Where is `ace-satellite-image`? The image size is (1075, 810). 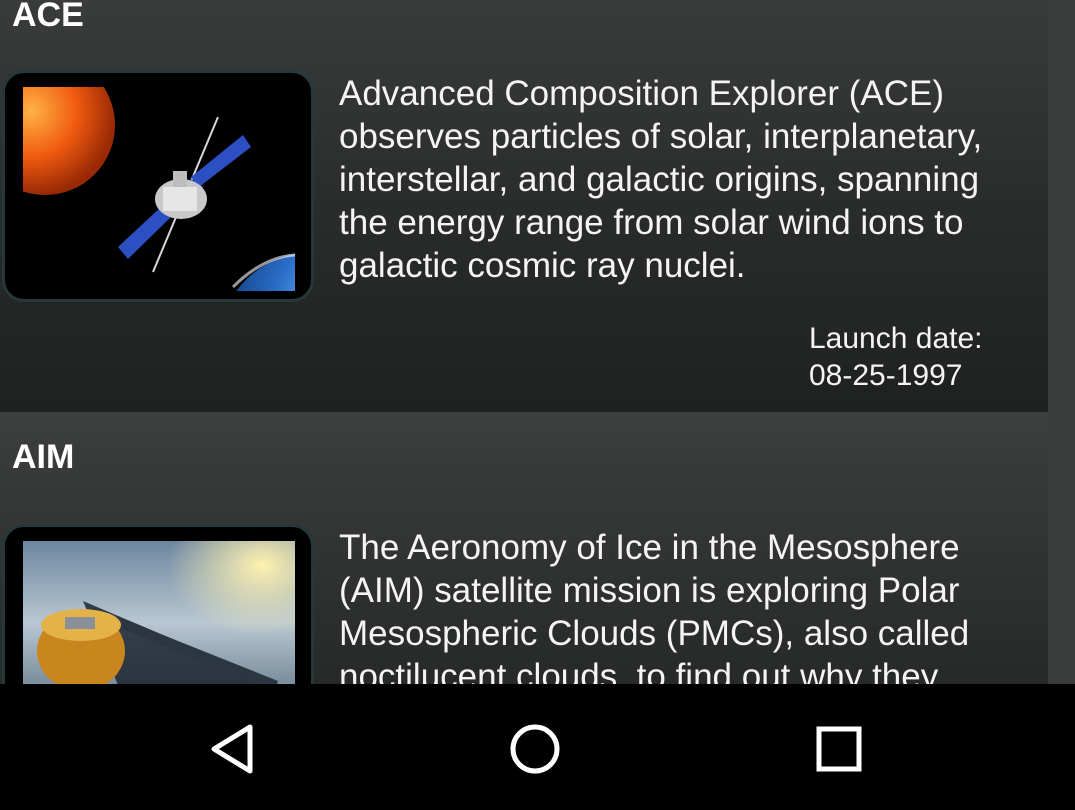 ace-satellite-image is located at coordinates (159, 189).